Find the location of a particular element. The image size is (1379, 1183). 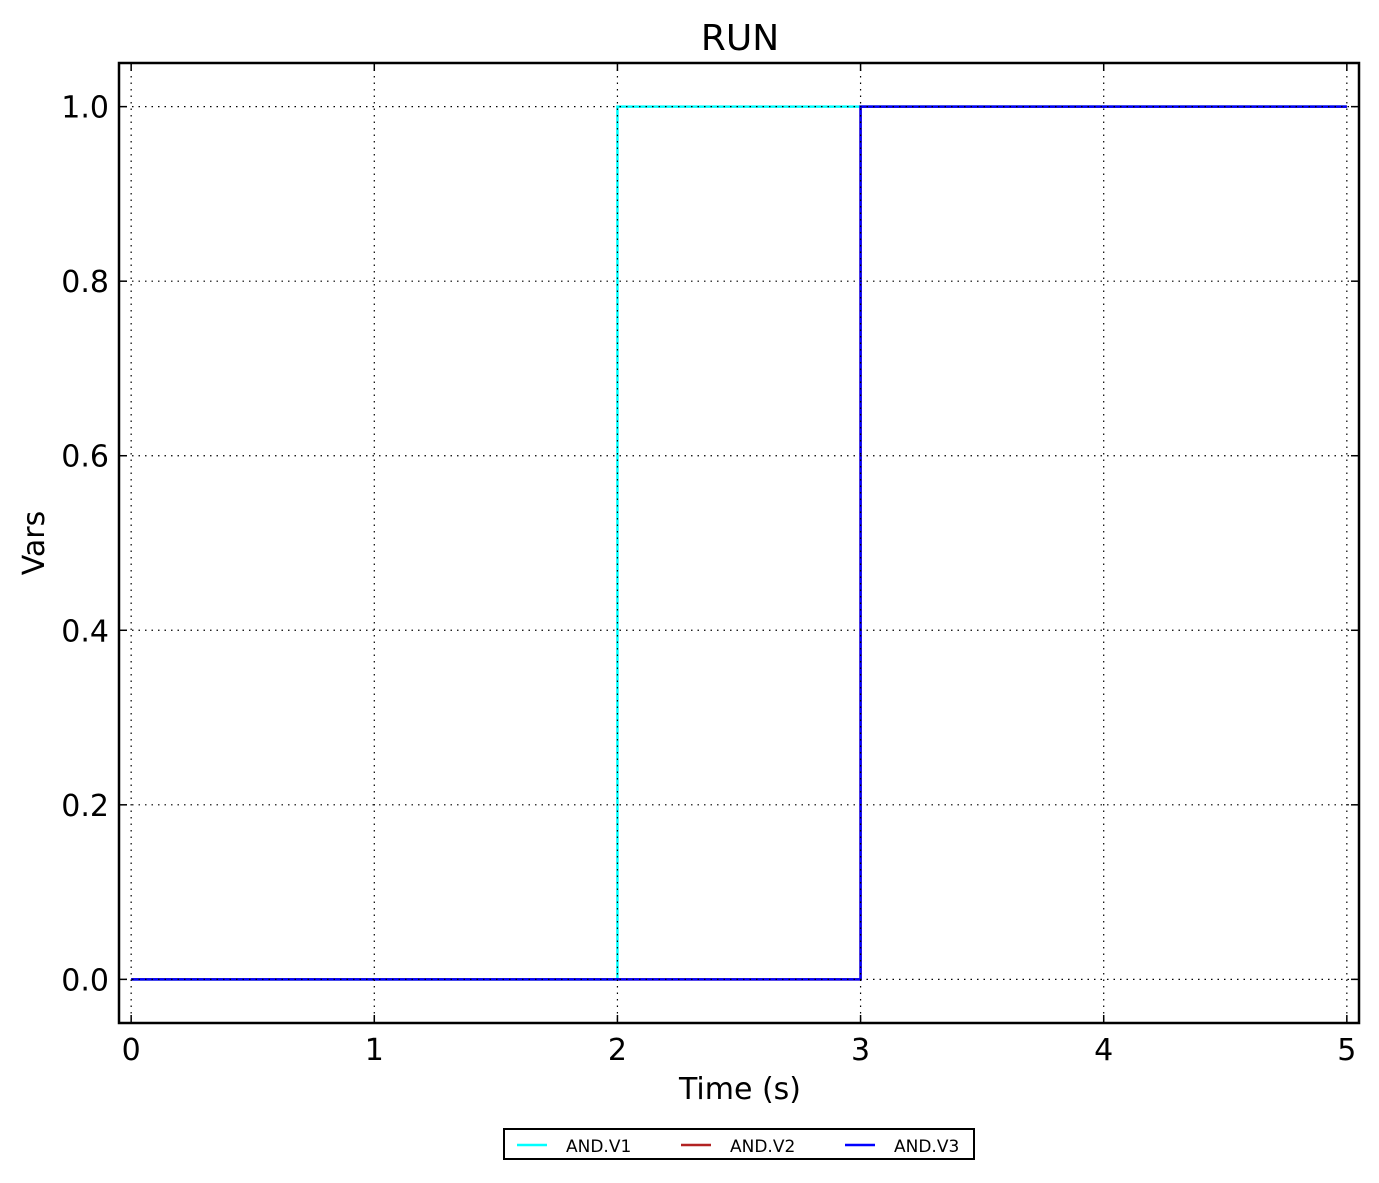

x-axis-label: Time (s) is located at coordinates (739, 1089).